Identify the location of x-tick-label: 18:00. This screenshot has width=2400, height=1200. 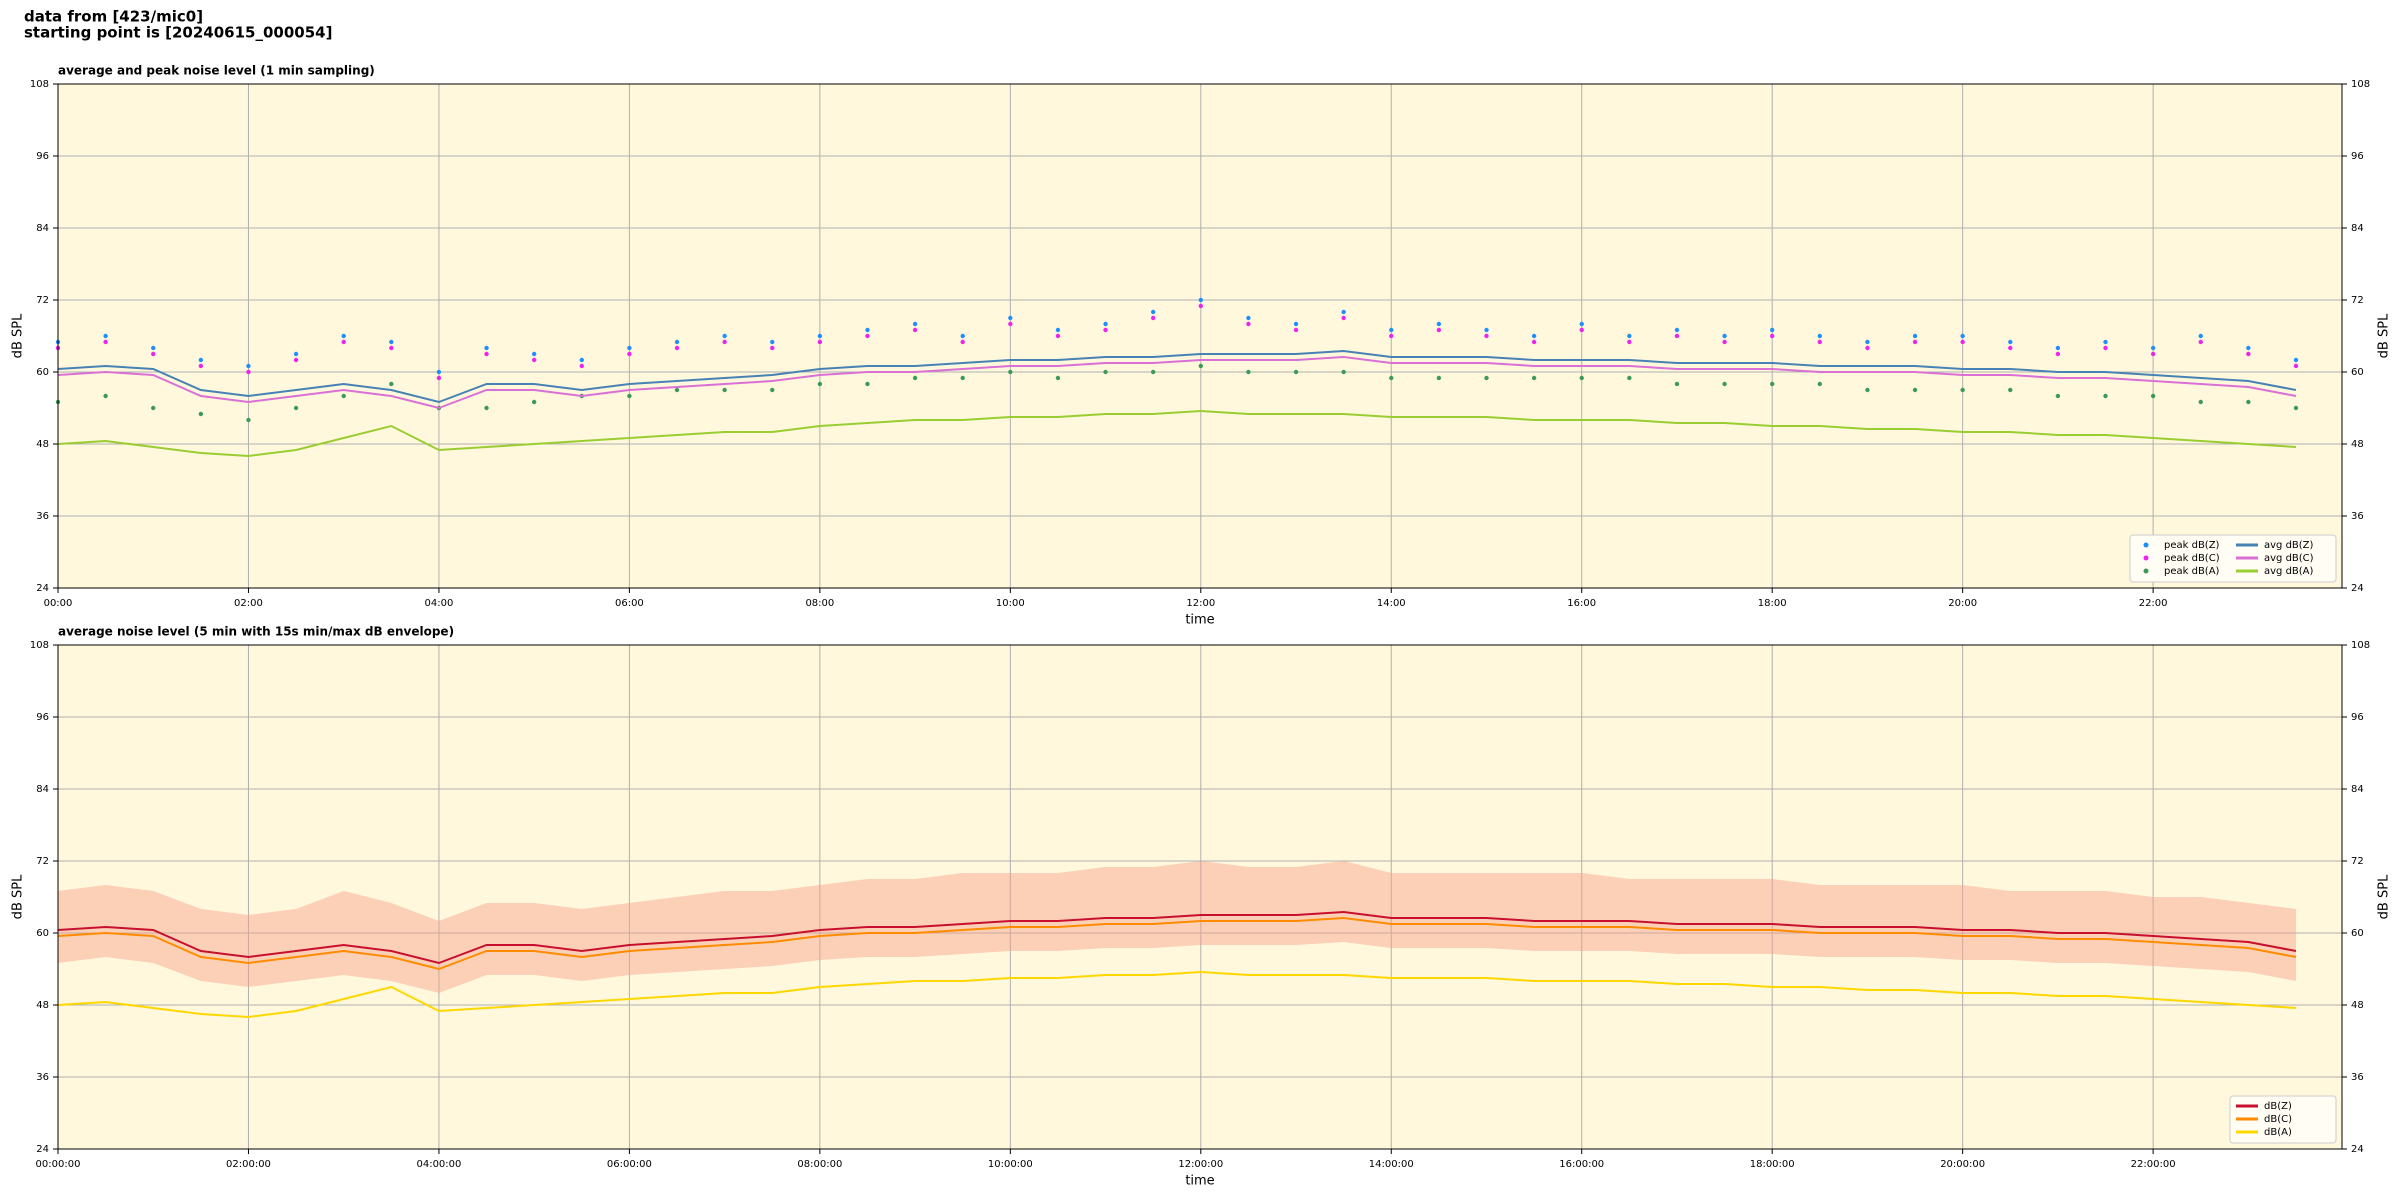
(1772, 603).